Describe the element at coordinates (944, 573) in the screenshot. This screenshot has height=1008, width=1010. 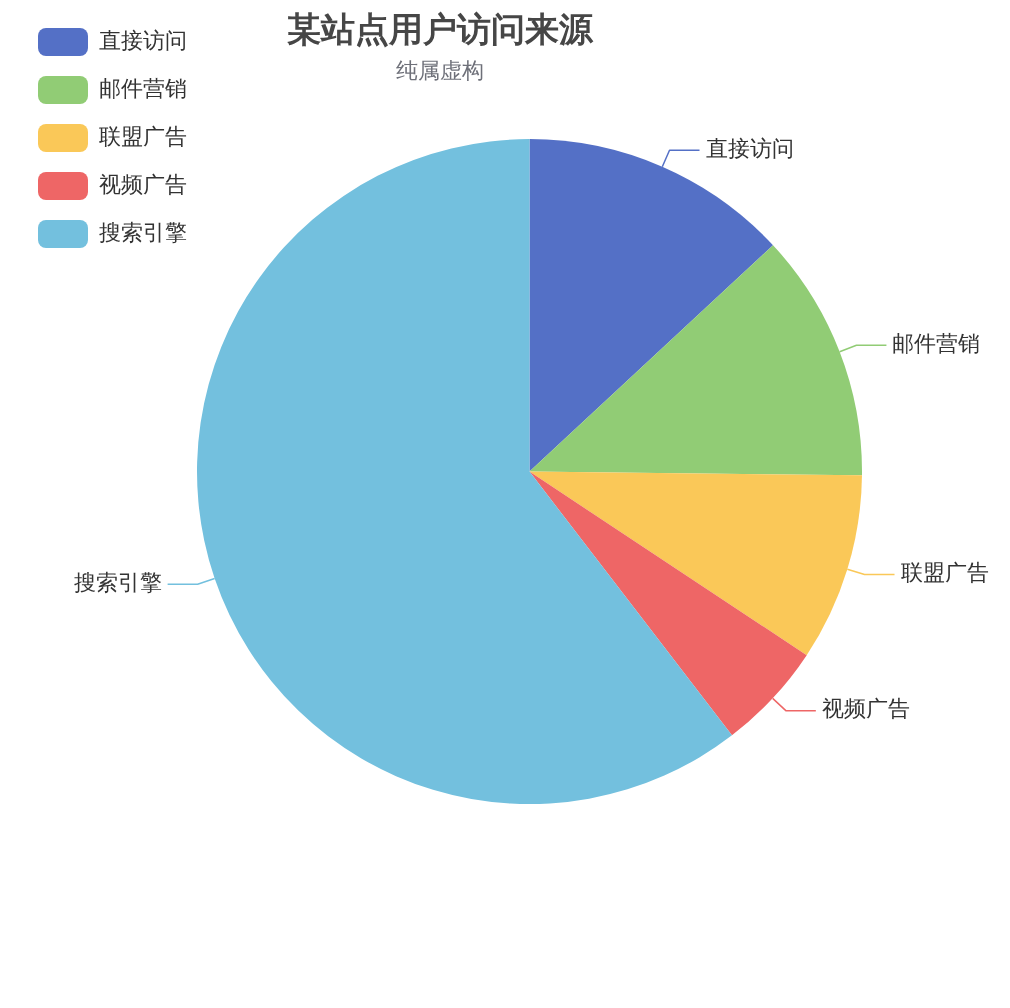
I see `slice-label: 联盟广告` at that location.